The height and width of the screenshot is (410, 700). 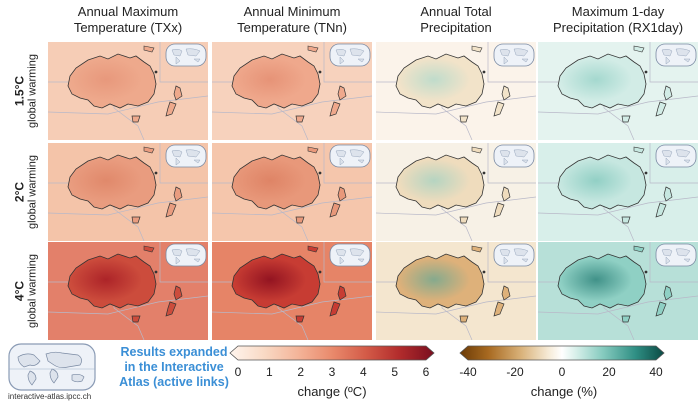 I want to click on map-panel-txx-4c, so click(x=128, y=291).